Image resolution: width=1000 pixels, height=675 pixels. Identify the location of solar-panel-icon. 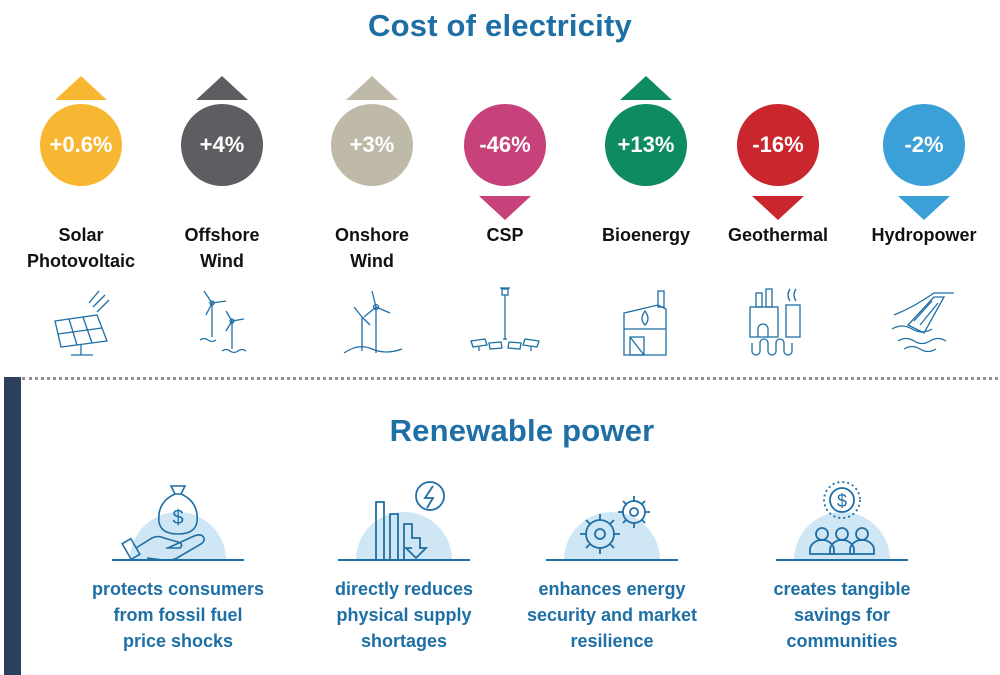
(82, 323).